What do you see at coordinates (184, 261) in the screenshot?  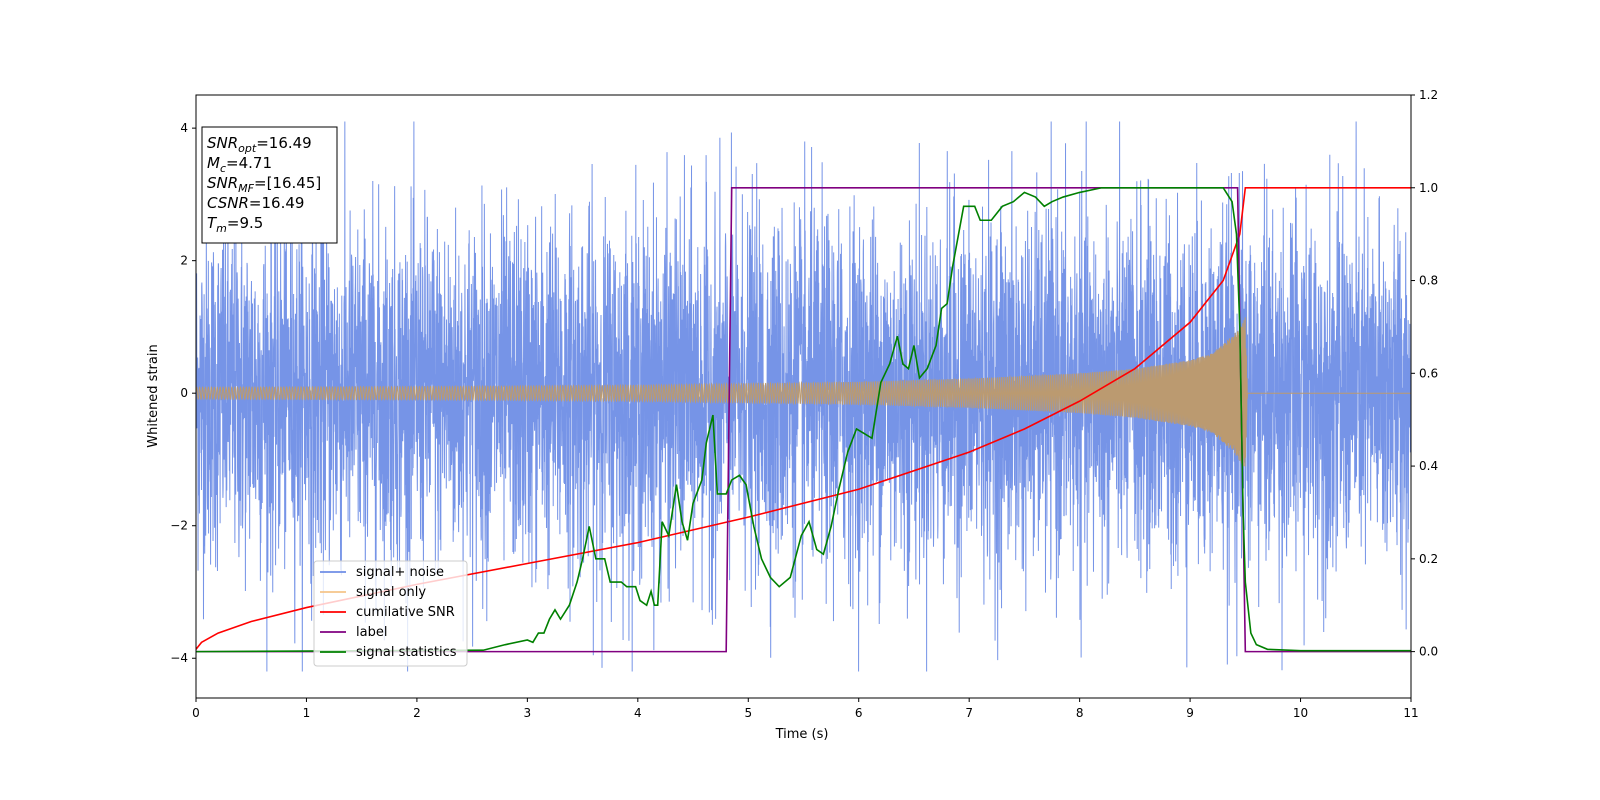 I see `y-tick-label: 2` at bounding box center [184, 261].